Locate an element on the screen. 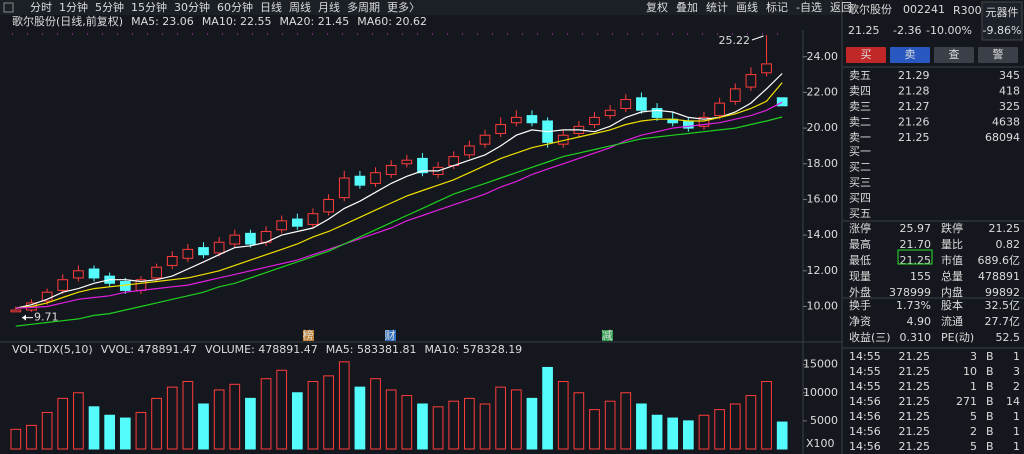 This screenshot has height=454, width=1024. stat-label: 最低 is located at coordinates (860, 260).